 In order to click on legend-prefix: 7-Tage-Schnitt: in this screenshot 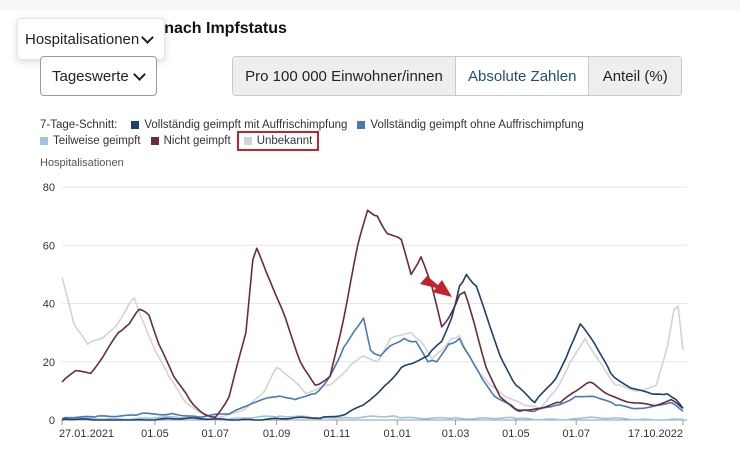, I will do `click(79, 125)`.